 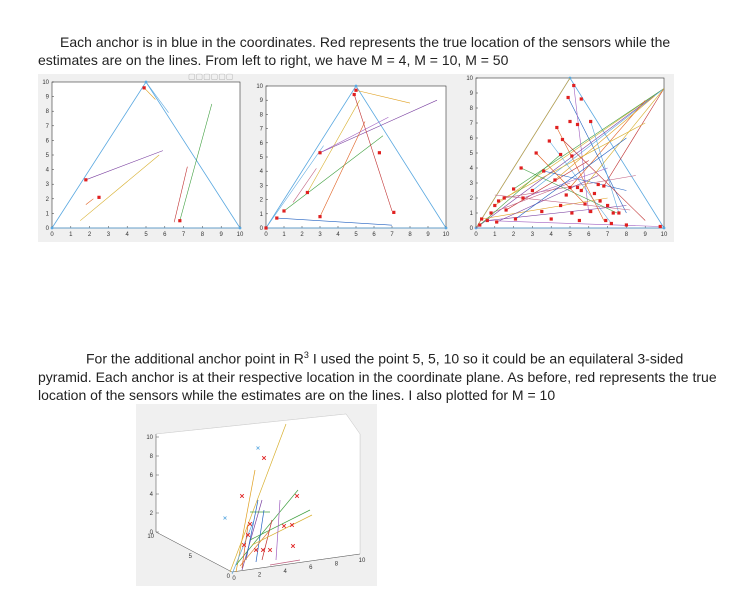 What do you see at coordinates (152, 514) in the screenshot?
I see `z-tick-label: 2` at bounding box center [152, 514].